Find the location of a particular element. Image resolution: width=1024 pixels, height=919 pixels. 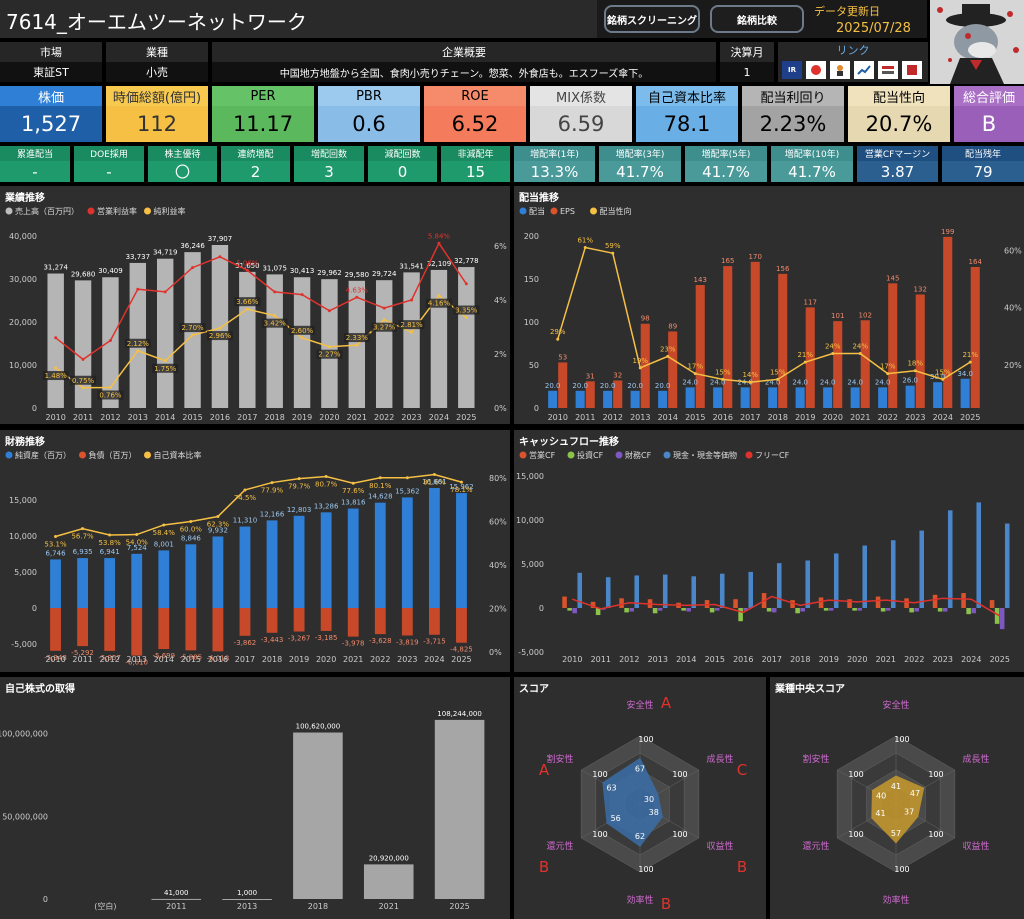

sales-label: 29,580 is located at coordinates (357, 275).